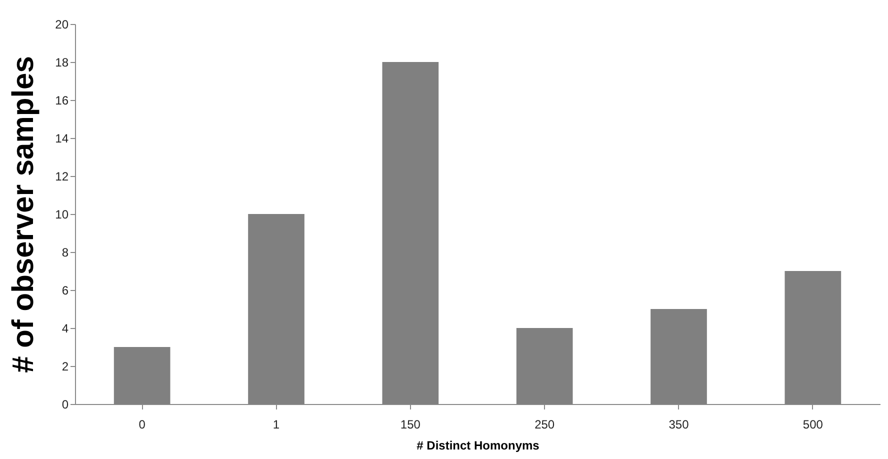 This screenshot has height=459, width=888. Describe the element at coordinates (65, 291) in the screenshot. I see `y-tick-label: 6` at that location.